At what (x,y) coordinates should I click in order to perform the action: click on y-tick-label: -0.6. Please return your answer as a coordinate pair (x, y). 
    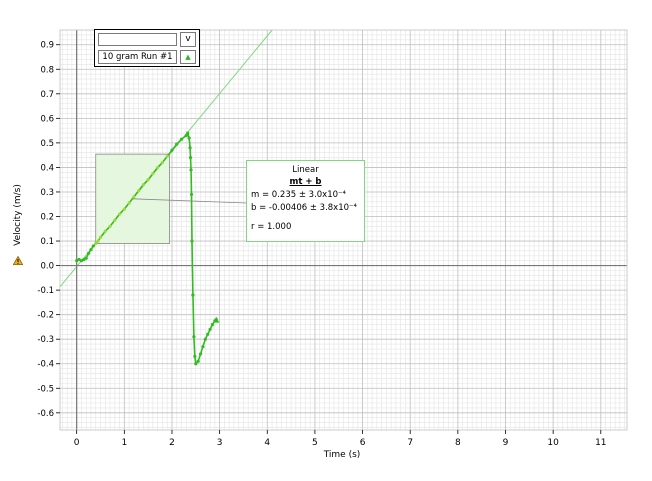
    Looking at the image, I should click on (45, 414).